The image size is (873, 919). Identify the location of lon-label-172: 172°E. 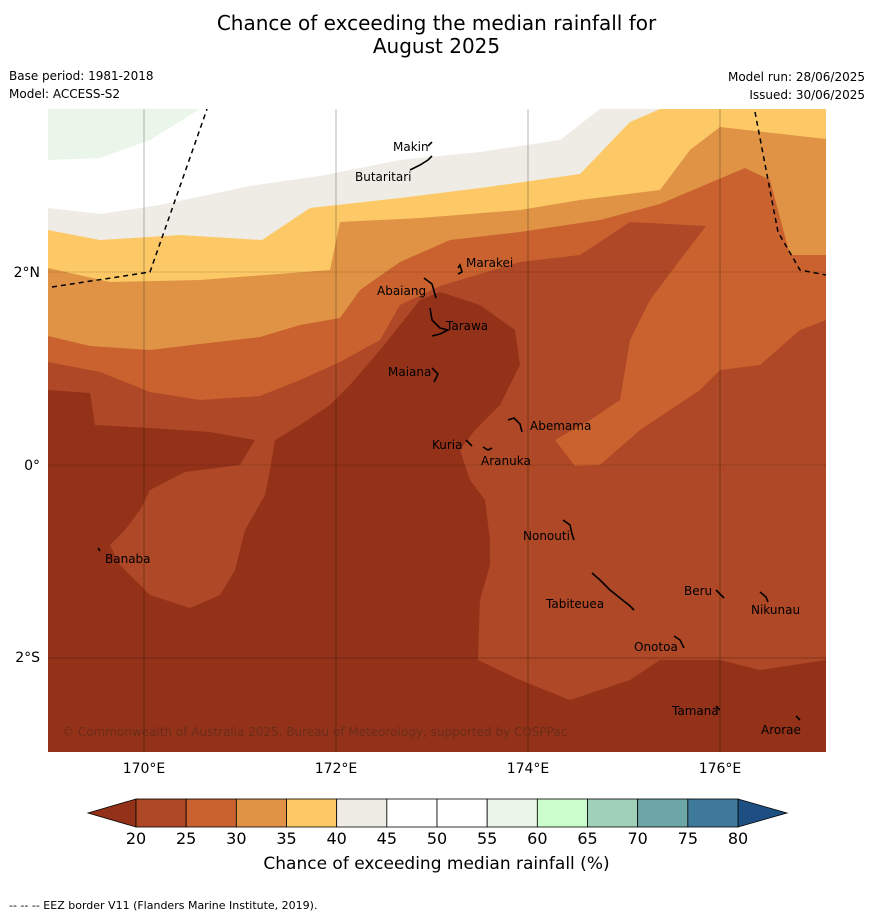
(336, 769).